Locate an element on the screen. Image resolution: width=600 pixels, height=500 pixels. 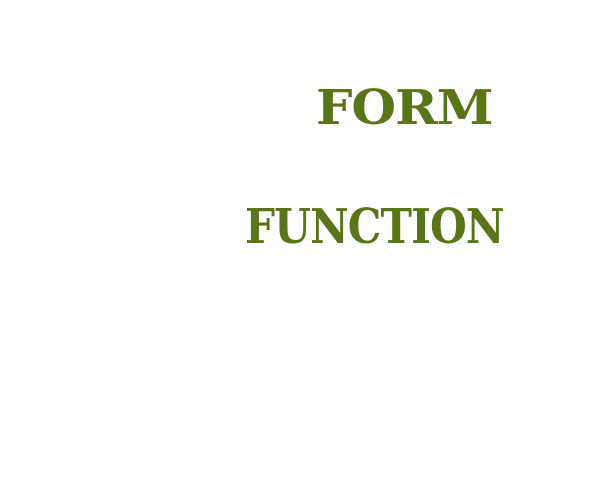
word-function: FUNCTION is located at coordinates (374, 227).